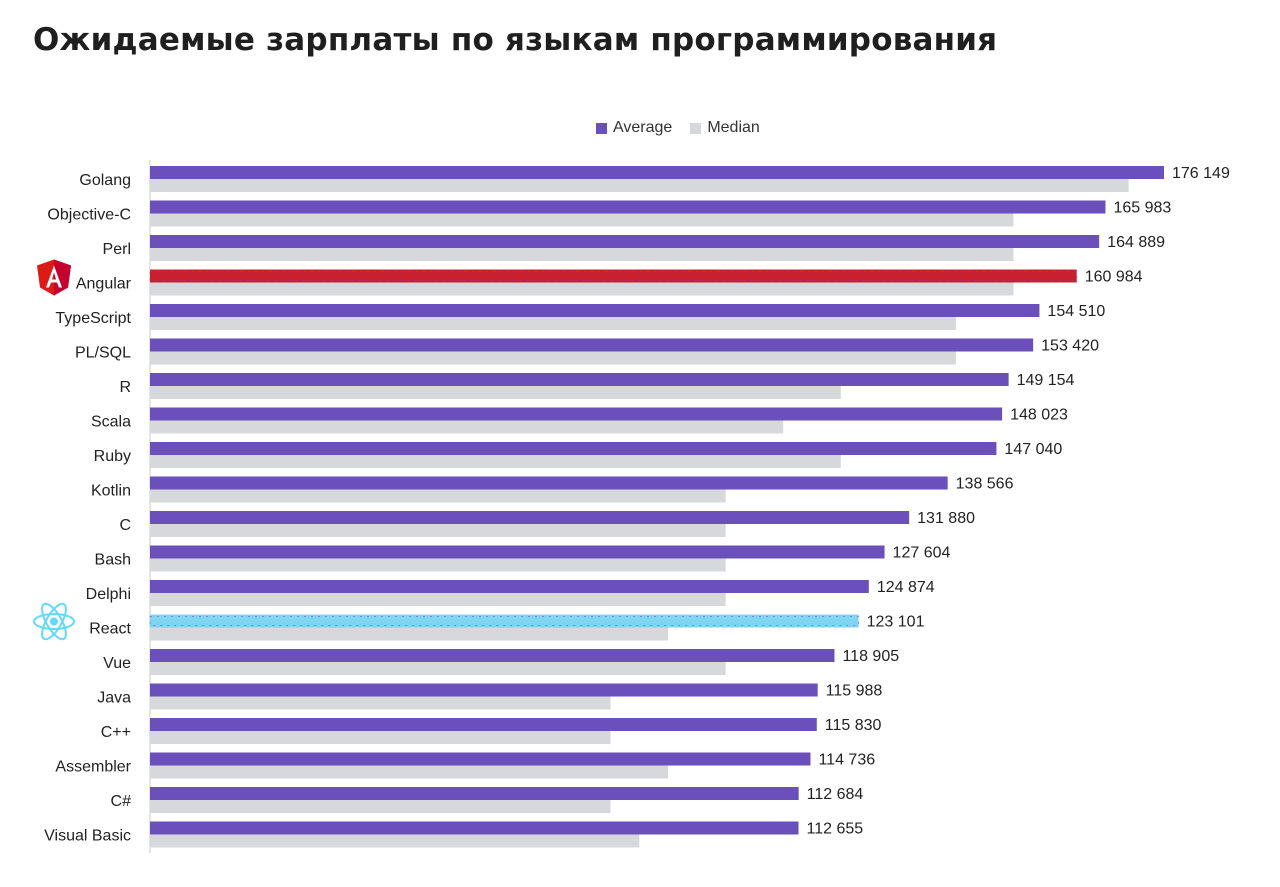 The image size is (1280, 887). Describe the element at coordinates (946, 518) in the screenshot. I see `data-label: 131 880` at that location.